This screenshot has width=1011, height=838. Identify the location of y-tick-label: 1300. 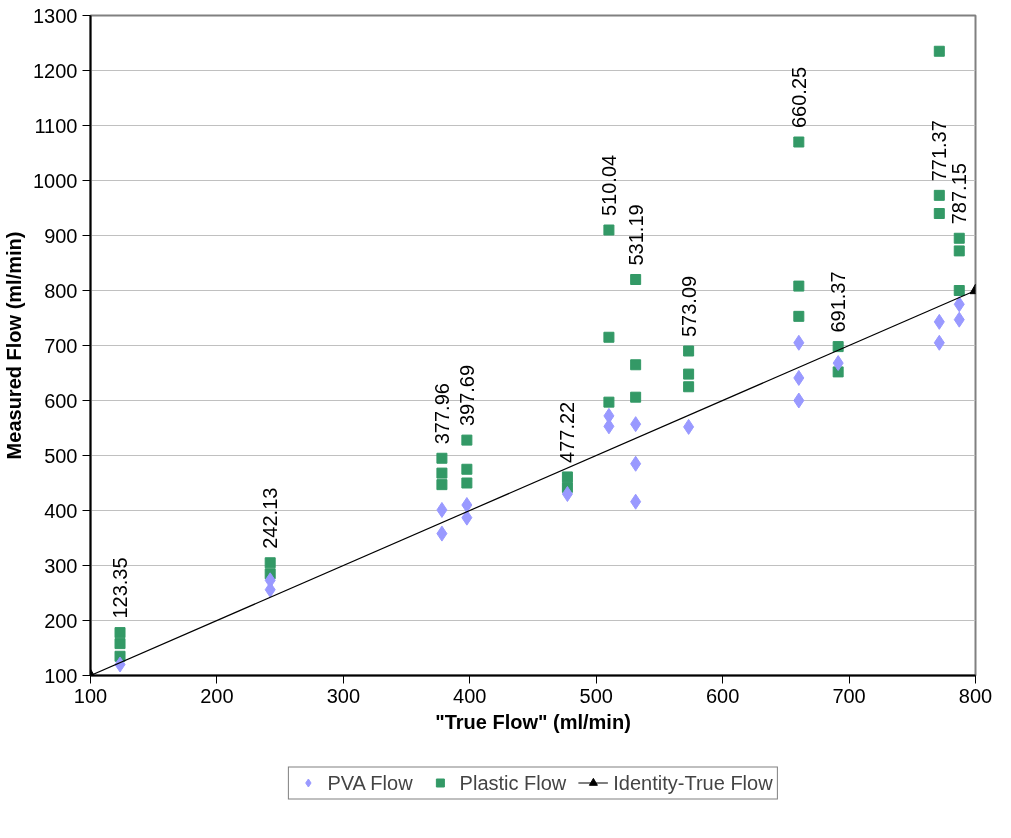
(55, 15).